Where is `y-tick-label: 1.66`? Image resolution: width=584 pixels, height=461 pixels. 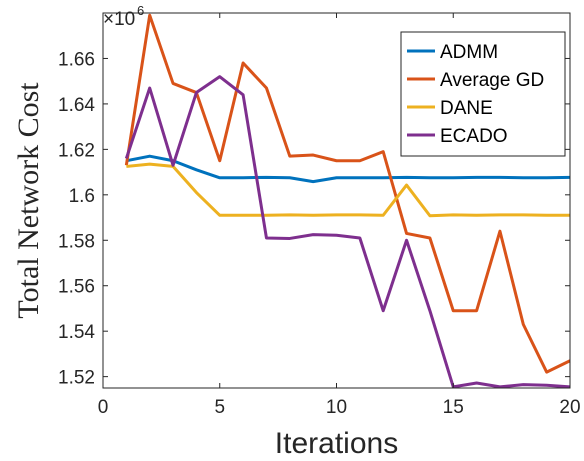 y-tick-label: 1.66 is located at coordinates (76, 59).